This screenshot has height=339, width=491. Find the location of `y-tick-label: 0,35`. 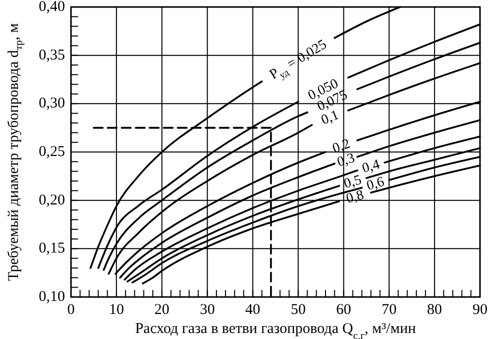

y-tick-label: 0,35 is located at coordinates (51, 55).